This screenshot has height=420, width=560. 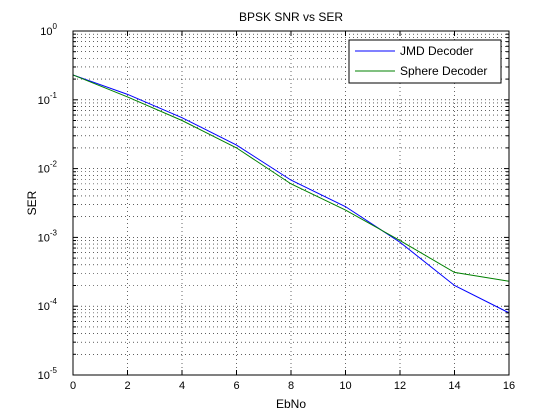 What do you see at coordinates (127, 386) in the screenshot?
I see `x-tick-label: 2` at bounding box center [127, 386].